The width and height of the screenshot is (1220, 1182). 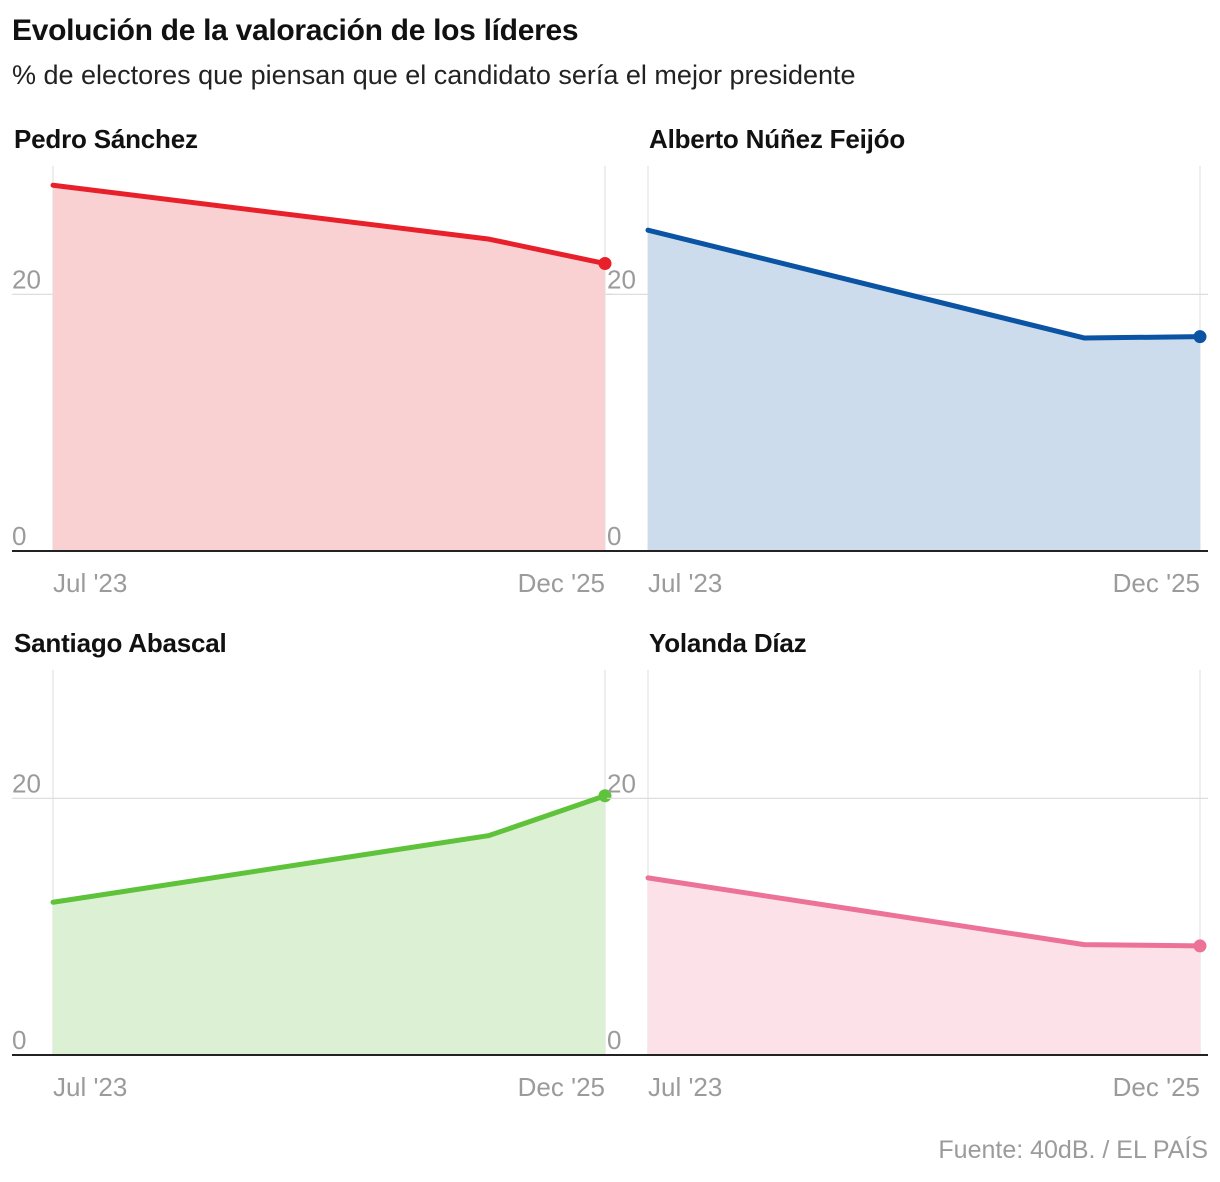 What do you see at coordinates (329, 368) in the screenshot?
I see `area-pedro-sanchez` at bounding box center [329, 368].